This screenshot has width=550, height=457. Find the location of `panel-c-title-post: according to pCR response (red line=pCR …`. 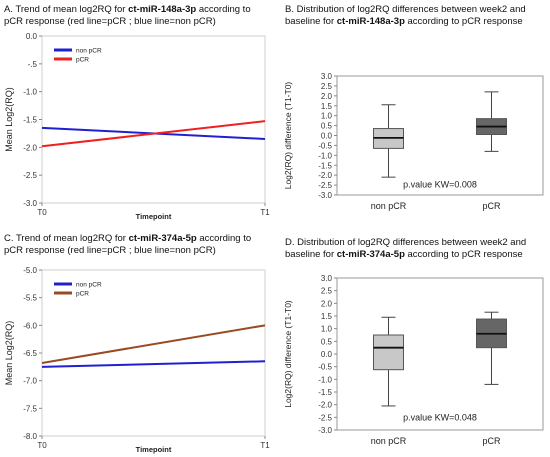

panel-c-title-post: according to pCR response (red line=pCR … is located at coordinates (128, 244).